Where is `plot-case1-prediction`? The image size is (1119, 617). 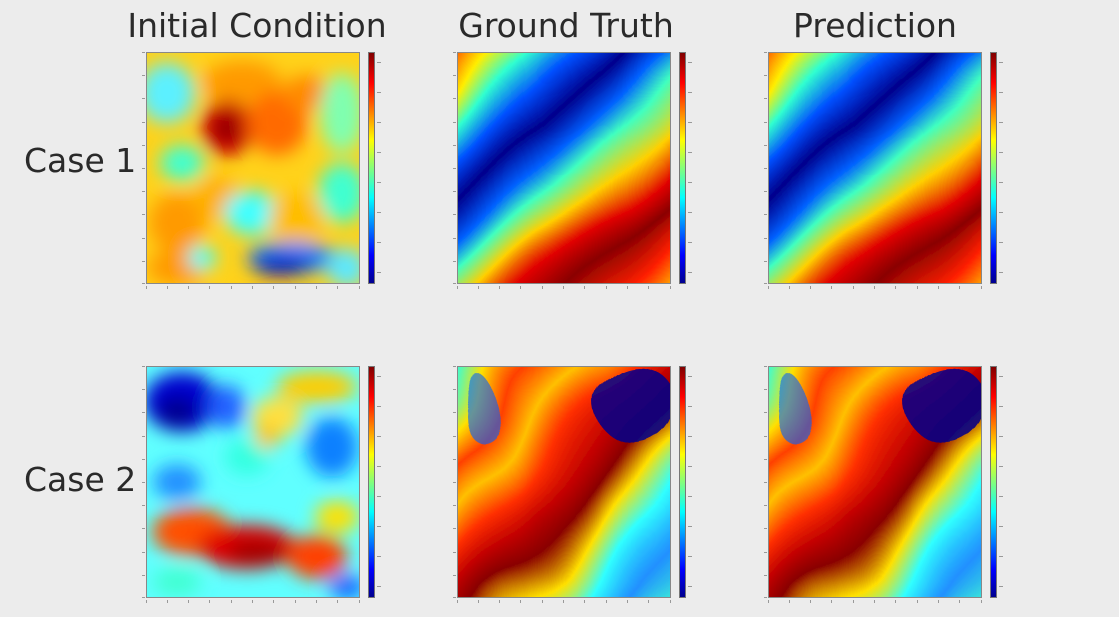 plot-case1-prediction is located at coordinates (884, 177).